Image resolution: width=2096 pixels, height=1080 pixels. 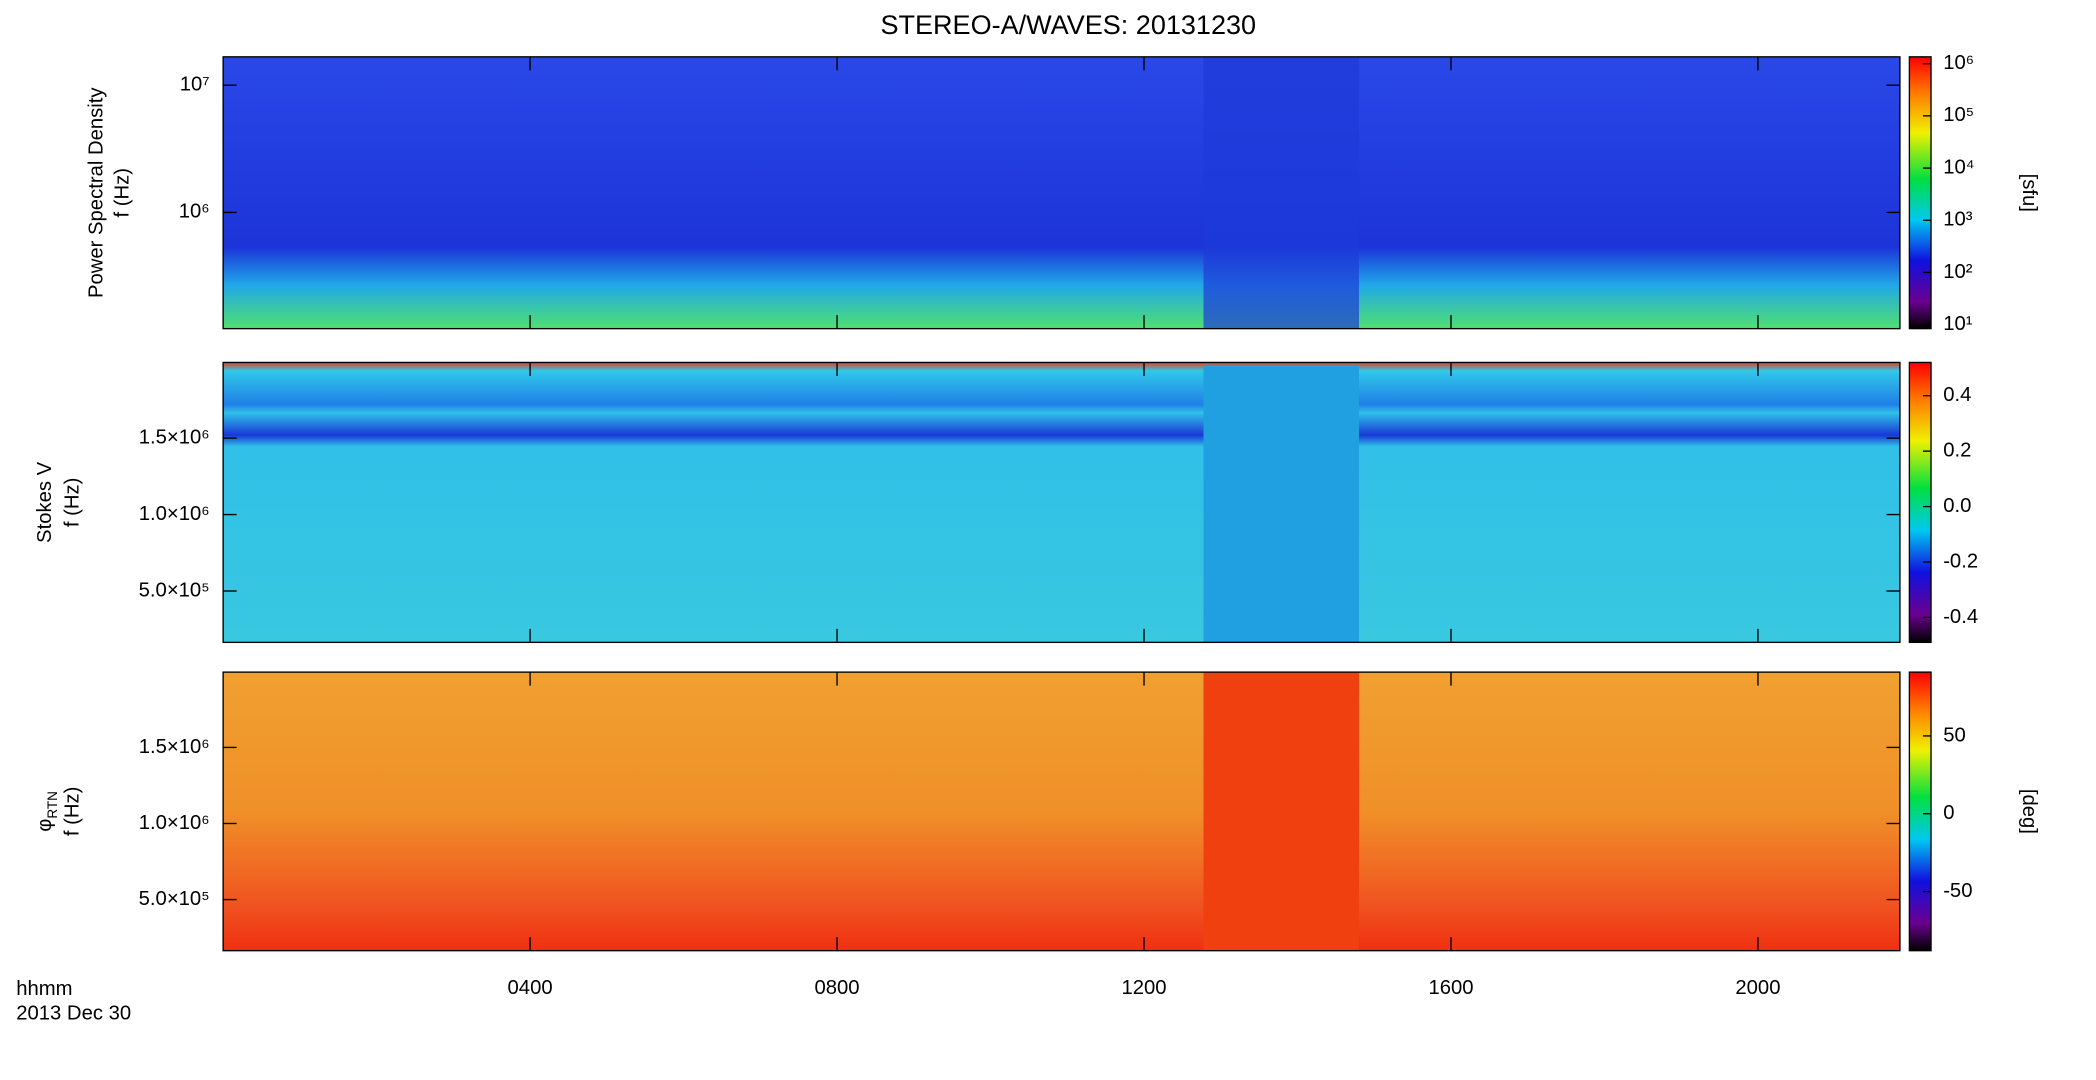 I want to click on colorbar-tick-label: -50, so click(x=1957, y=891).